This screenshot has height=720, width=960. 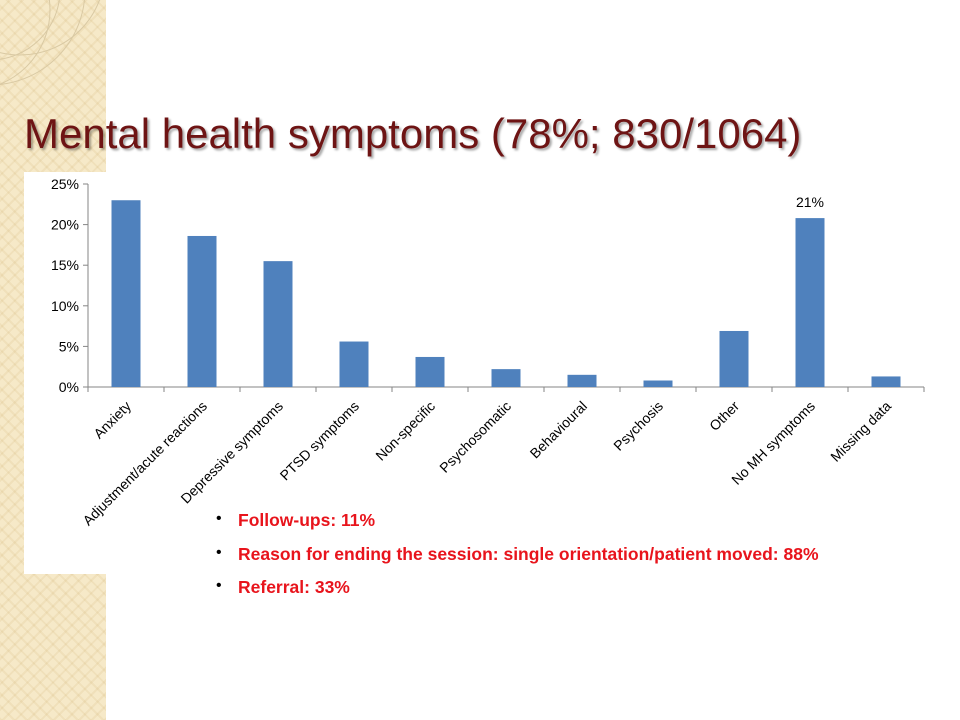 What do you see at coordinates (65, 184) in the screenshot?
I see `y-tick-label: 25%` at bounding box center [65, 184].